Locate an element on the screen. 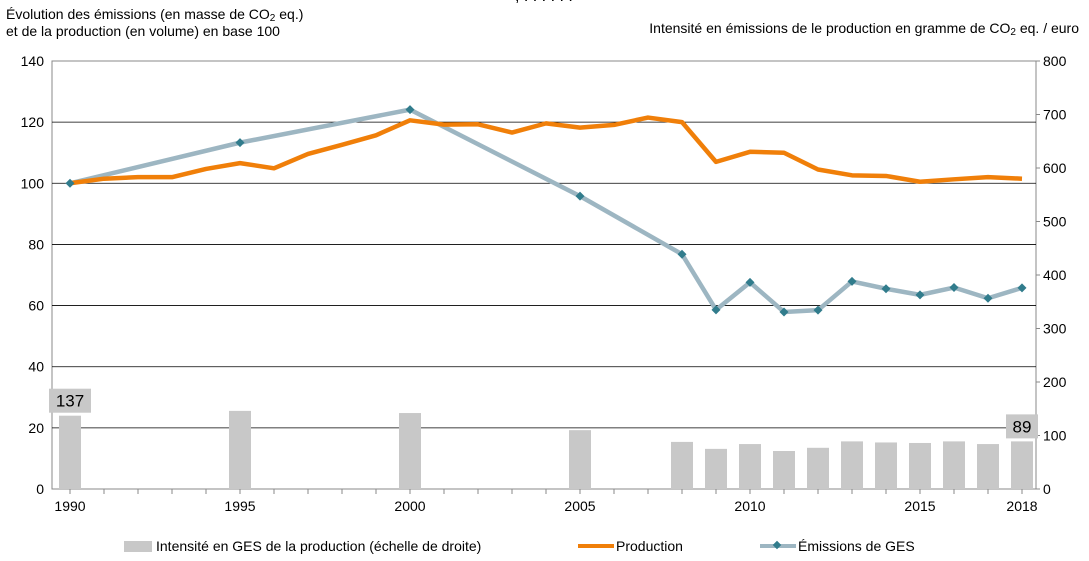 This screenshot has width=1089, height=561. x-tick-label: 2005 is located at coordinates (579, 506).